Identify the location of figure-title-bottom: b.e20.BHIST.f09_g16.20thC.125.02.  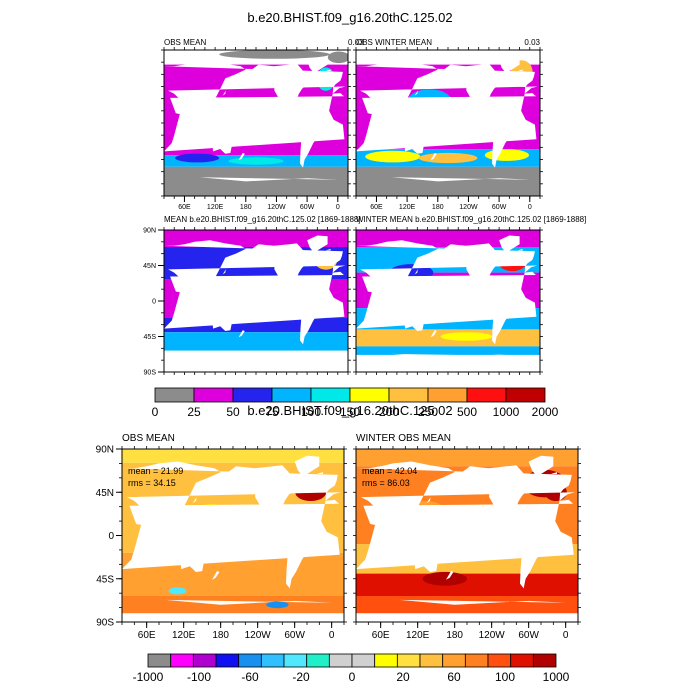
(349, 410).